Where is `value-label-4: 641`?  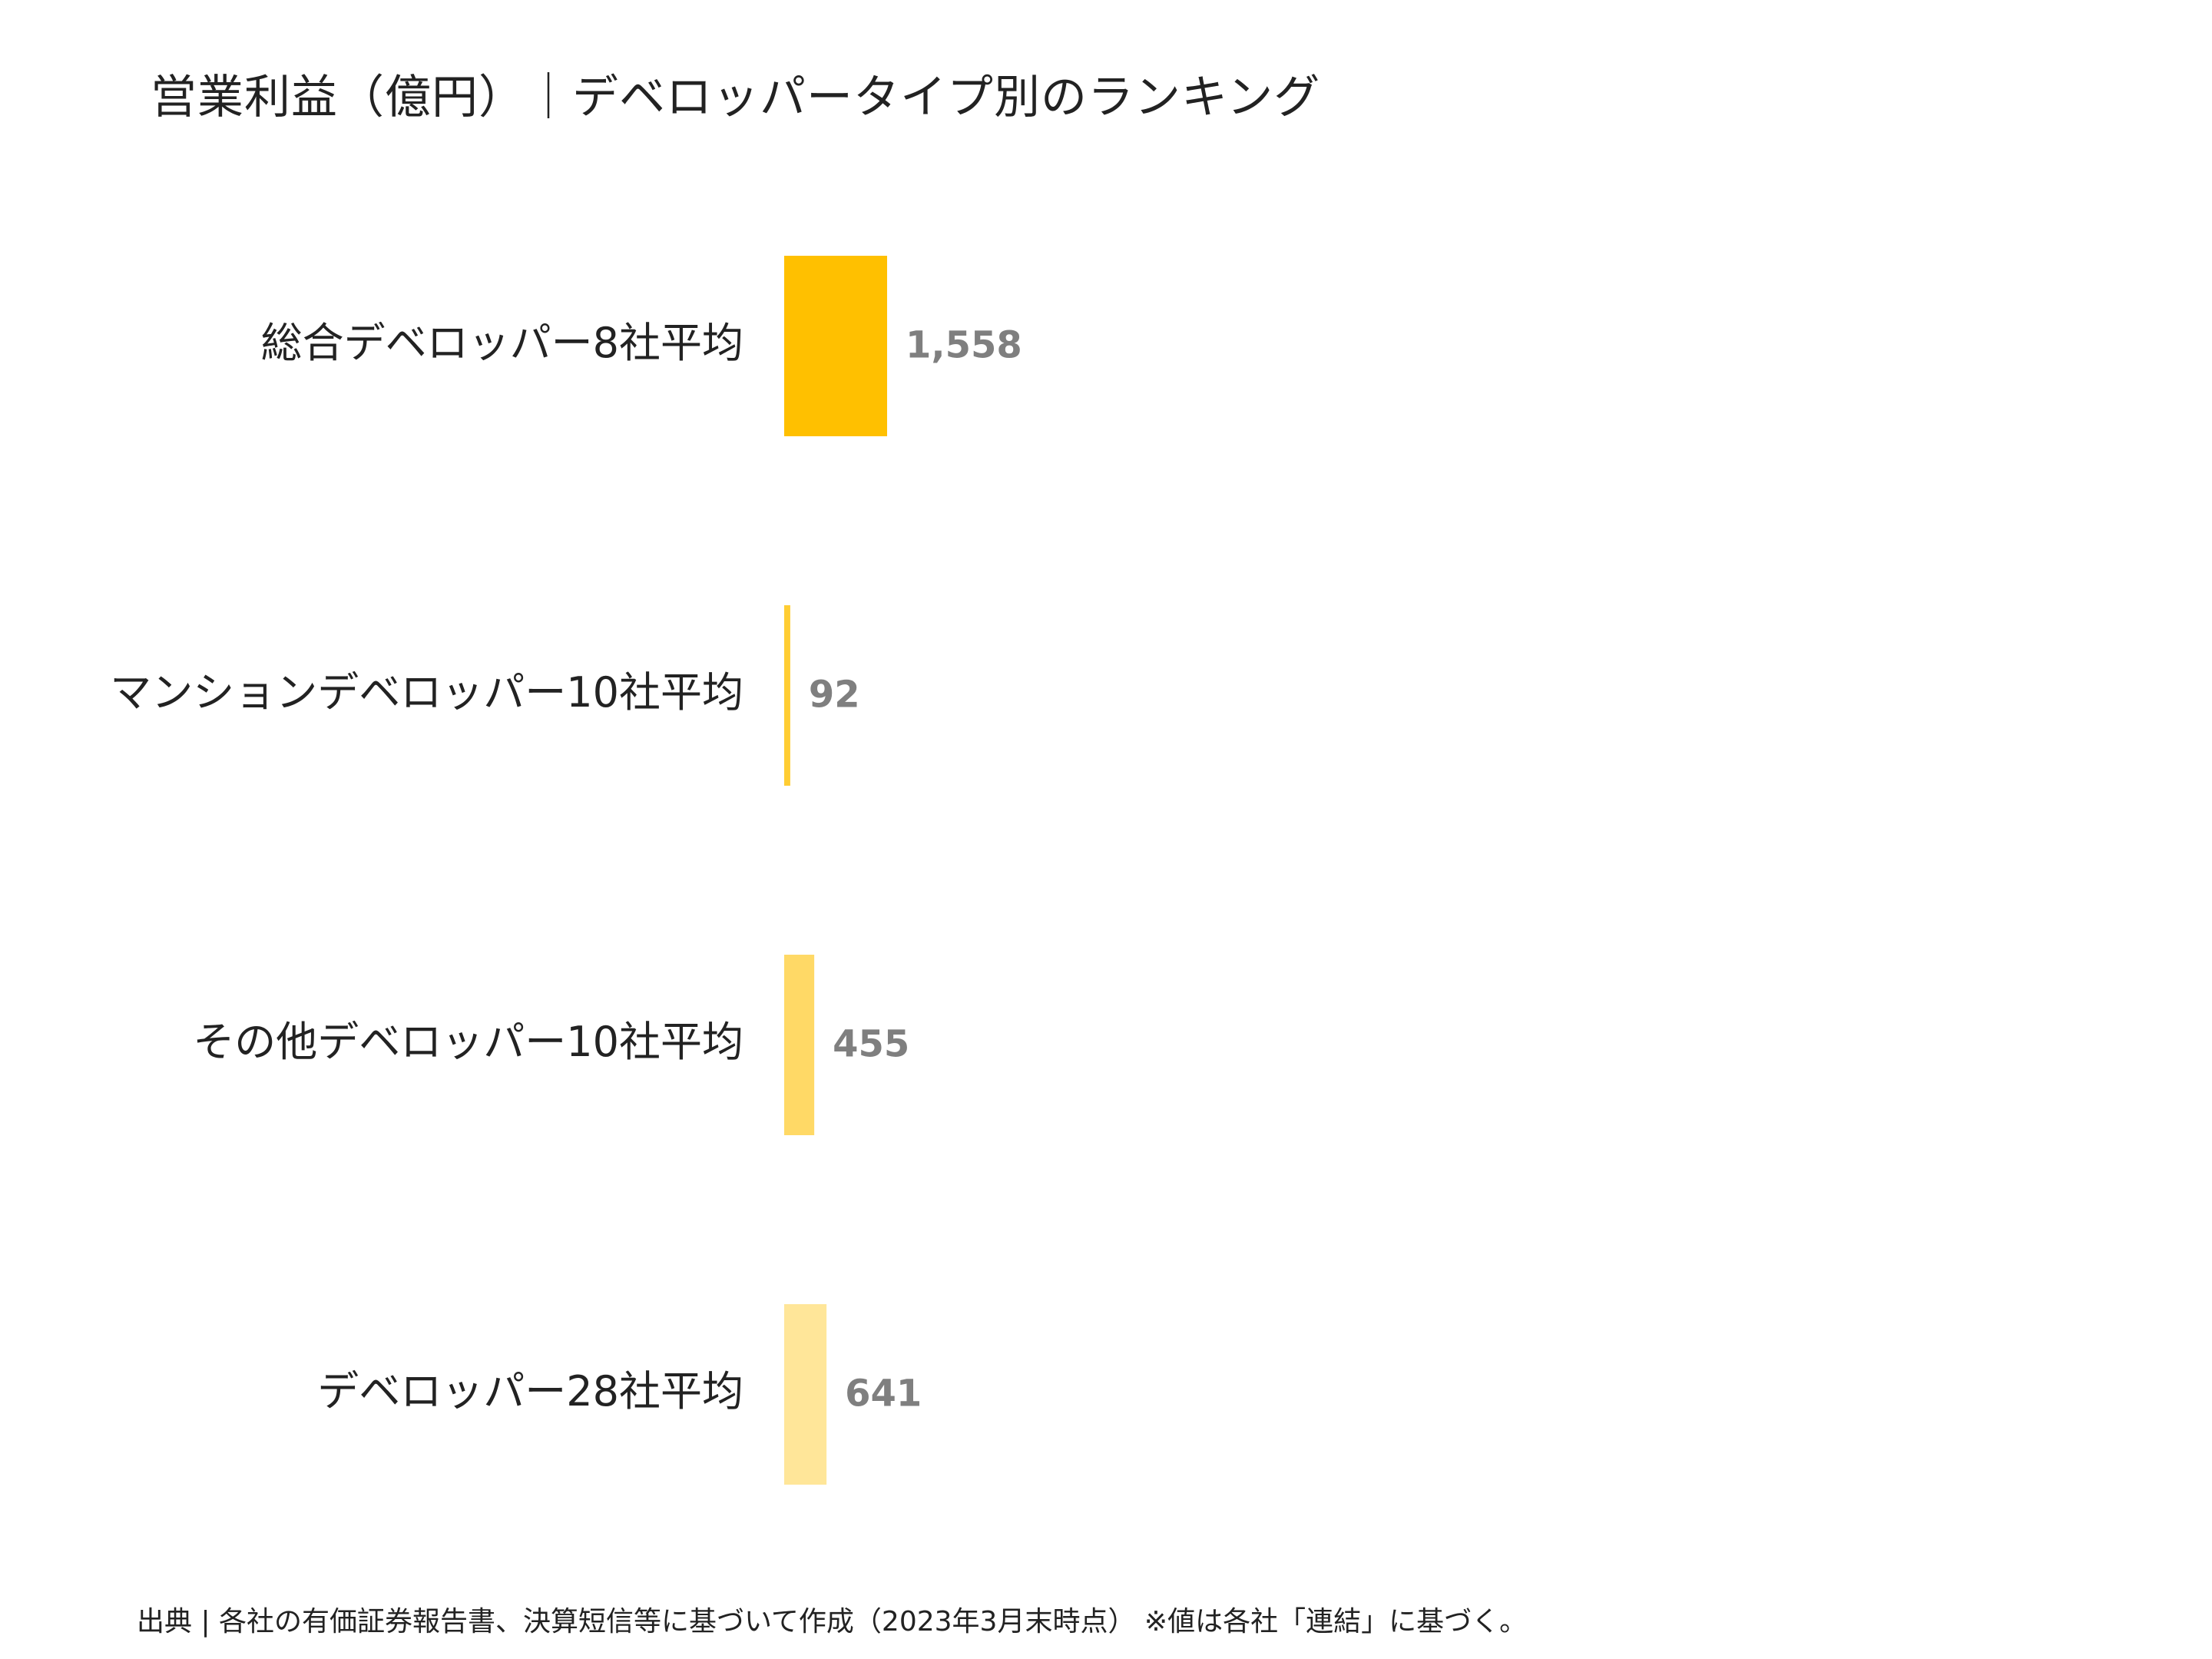 value-label-4: 641 is located at coordinates (884, 1394).